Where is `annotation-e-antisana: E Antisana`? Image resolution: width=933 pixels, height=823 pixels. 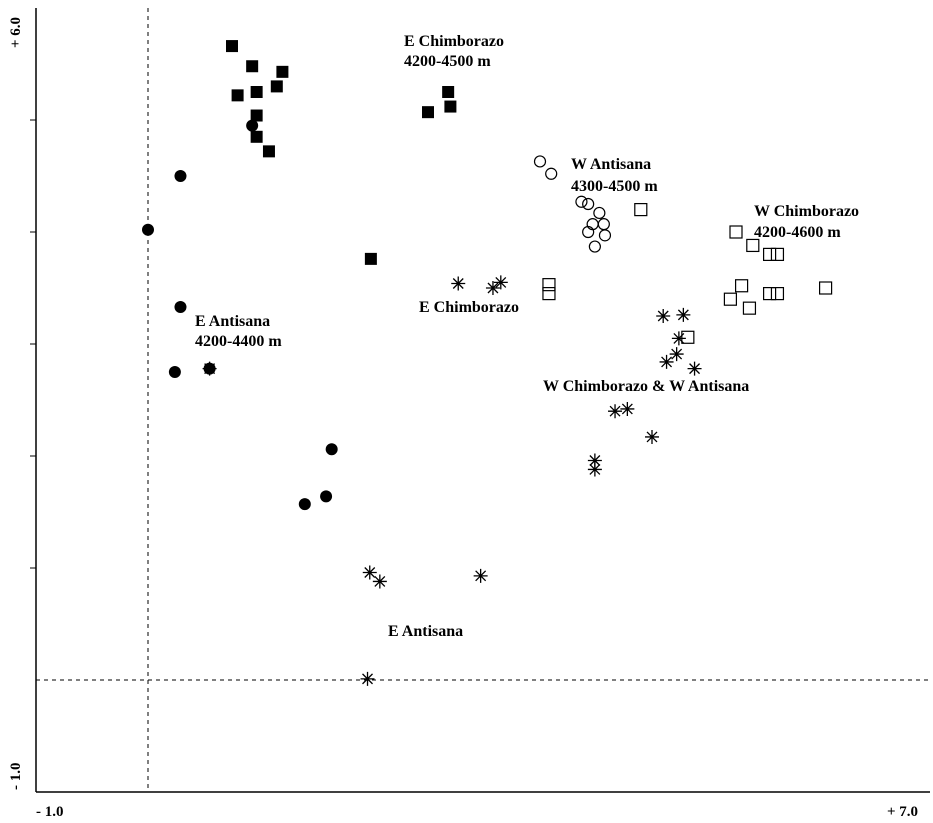 annotation-e-antisana: E Antisana is located at coordinates (425, 631).